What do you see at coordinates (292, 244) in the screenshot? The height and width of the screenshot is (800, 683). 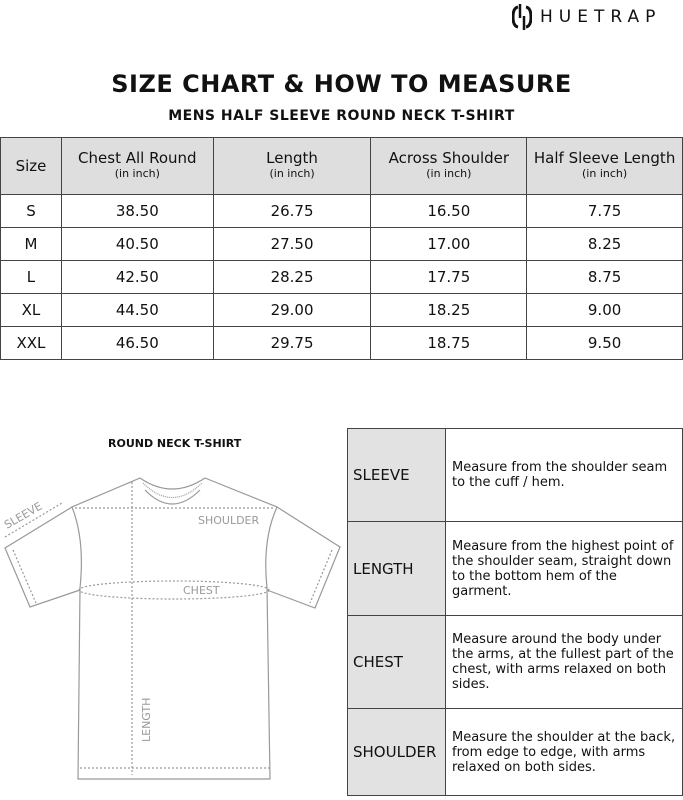 I see `table-cell: 27.50` at bounding box center [292, 244].